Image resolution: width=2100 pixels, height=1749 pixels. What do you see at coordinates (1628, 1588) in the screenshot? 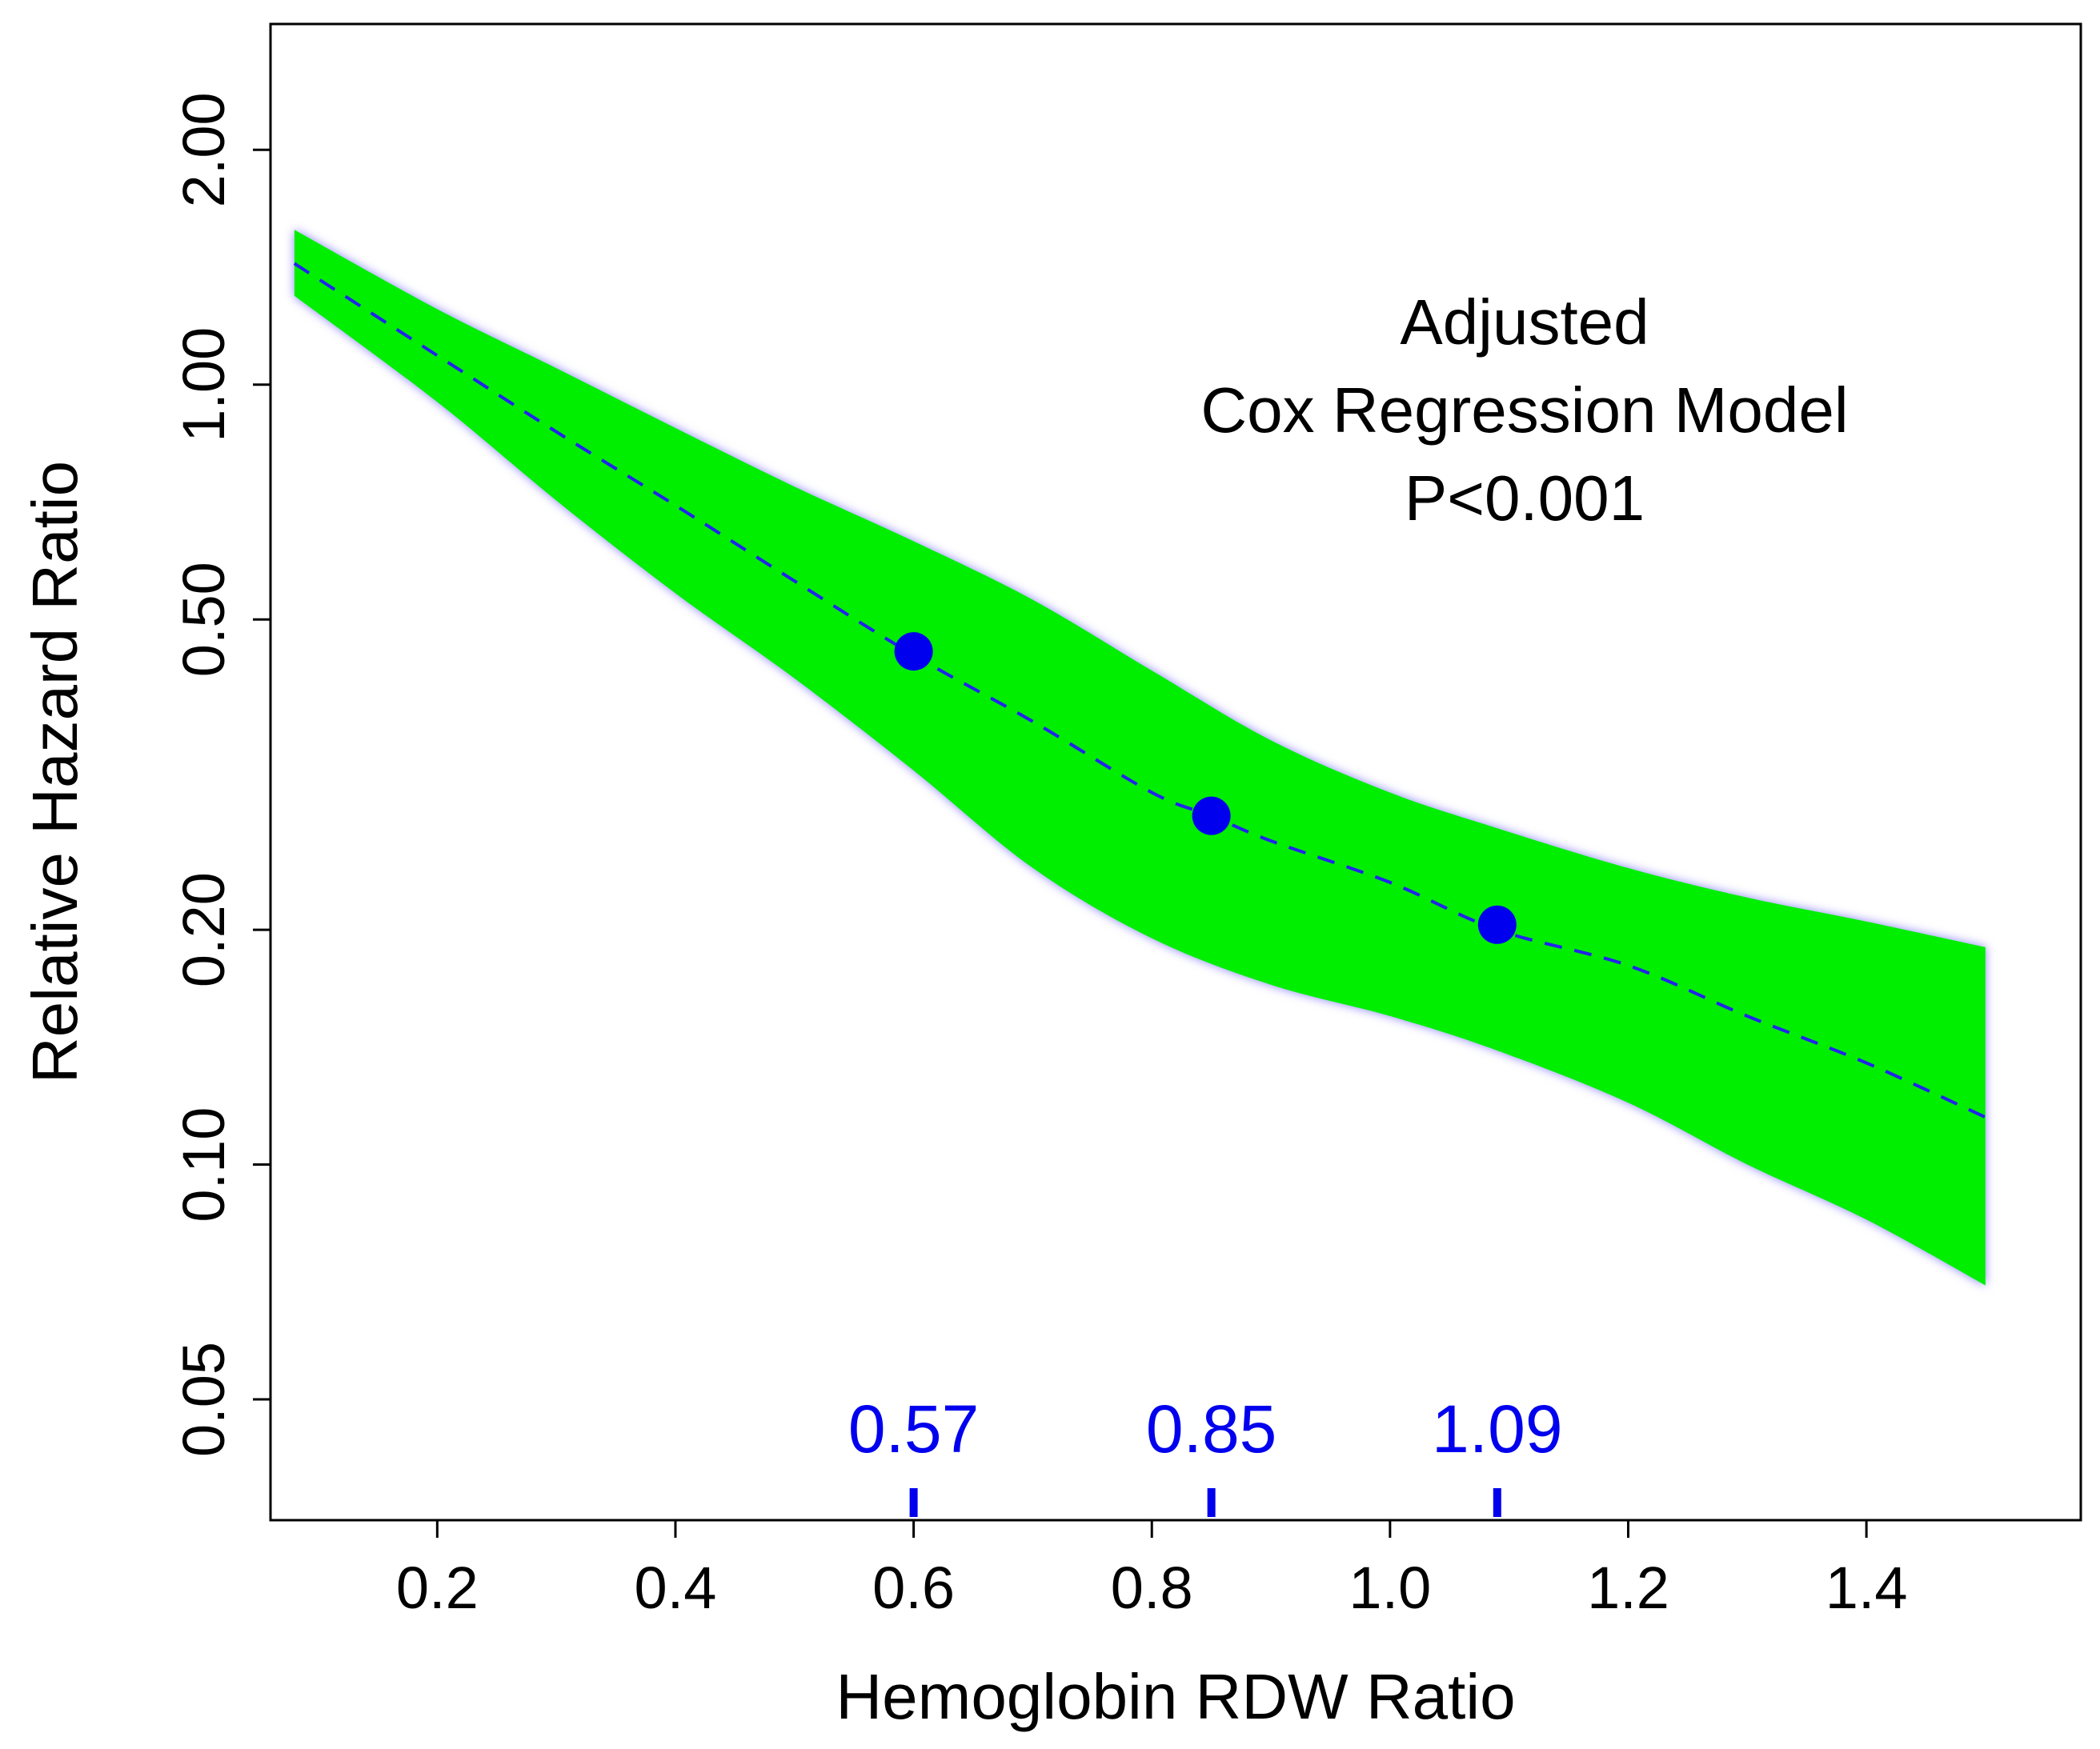
I see `x-tick-label-6: 1.2` at bounding box center [1628, 1588].